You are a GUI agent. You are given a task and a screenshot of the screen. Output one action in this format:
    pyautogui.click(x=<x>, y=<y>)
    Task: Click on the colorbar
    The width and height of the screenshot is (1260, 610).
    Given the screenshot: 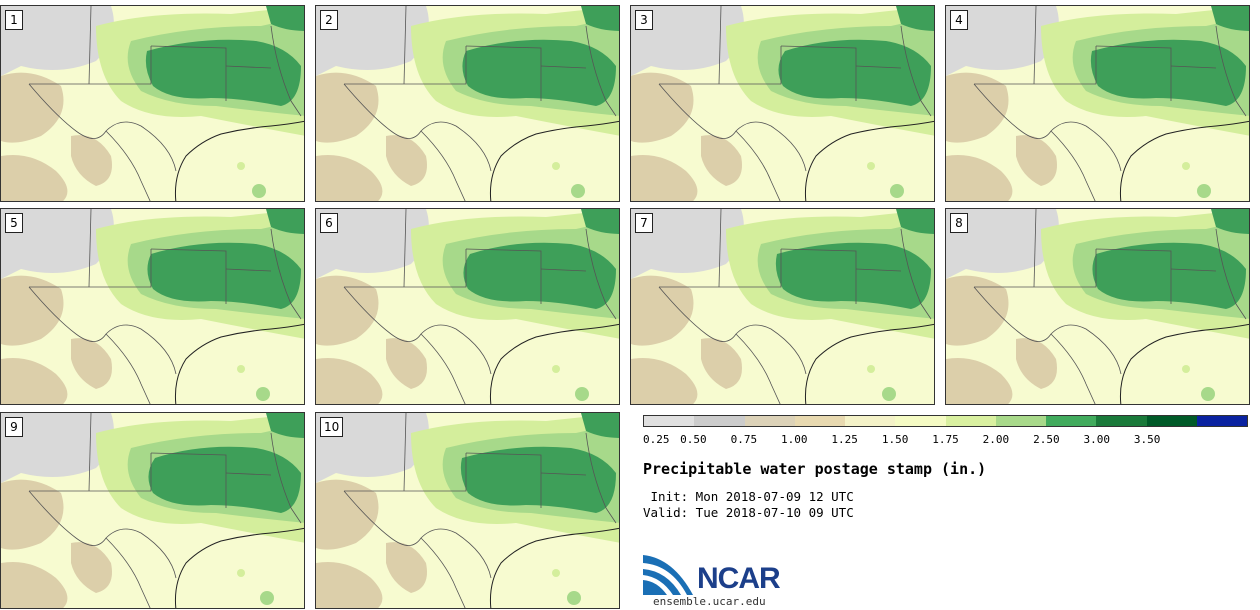 What is the action you would take?
    pyautogui.click(x=945, y=421)
    